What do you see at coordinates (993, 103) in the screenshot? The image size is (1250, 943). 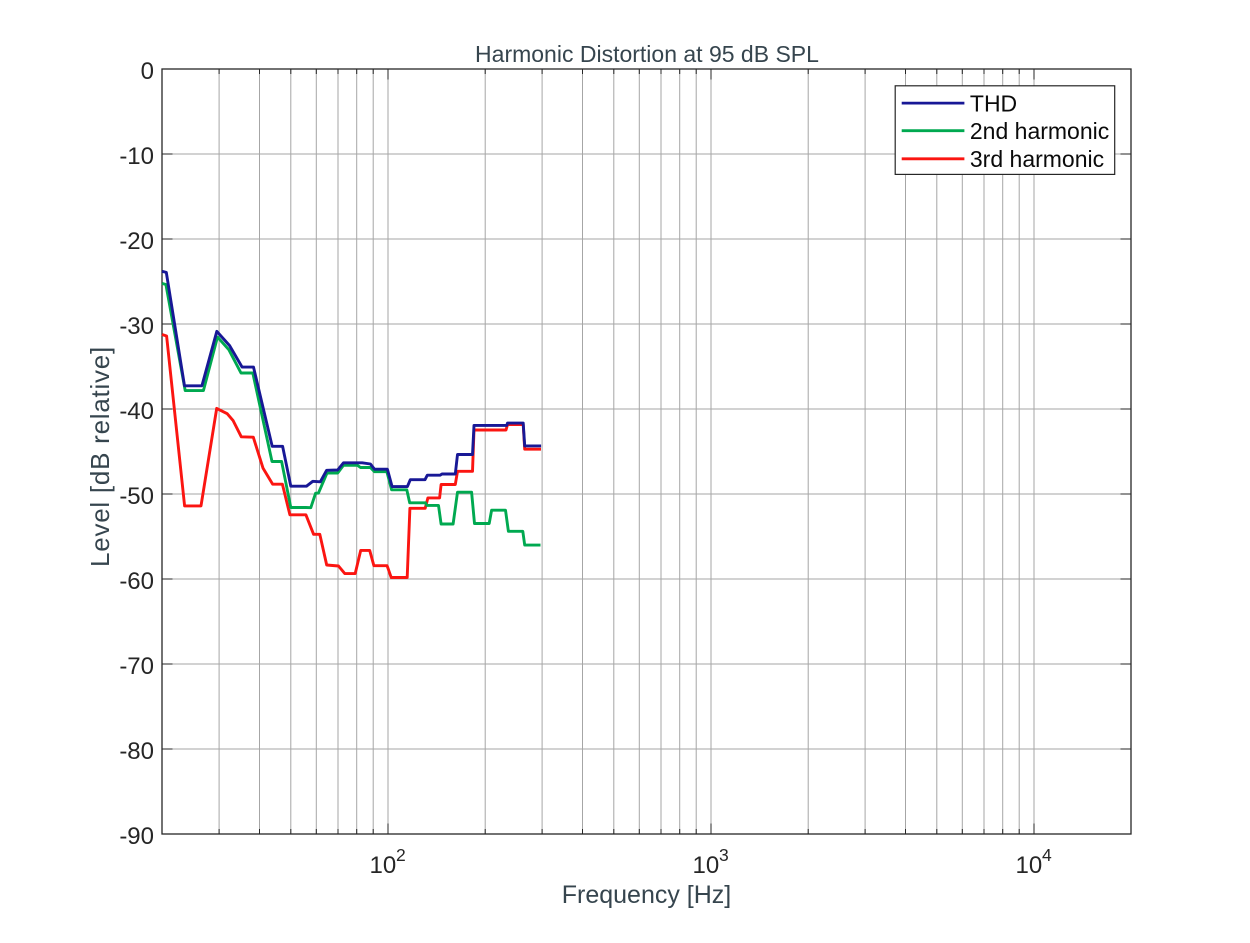 I see `svg-text: THD` at bounding box center [993, 103].